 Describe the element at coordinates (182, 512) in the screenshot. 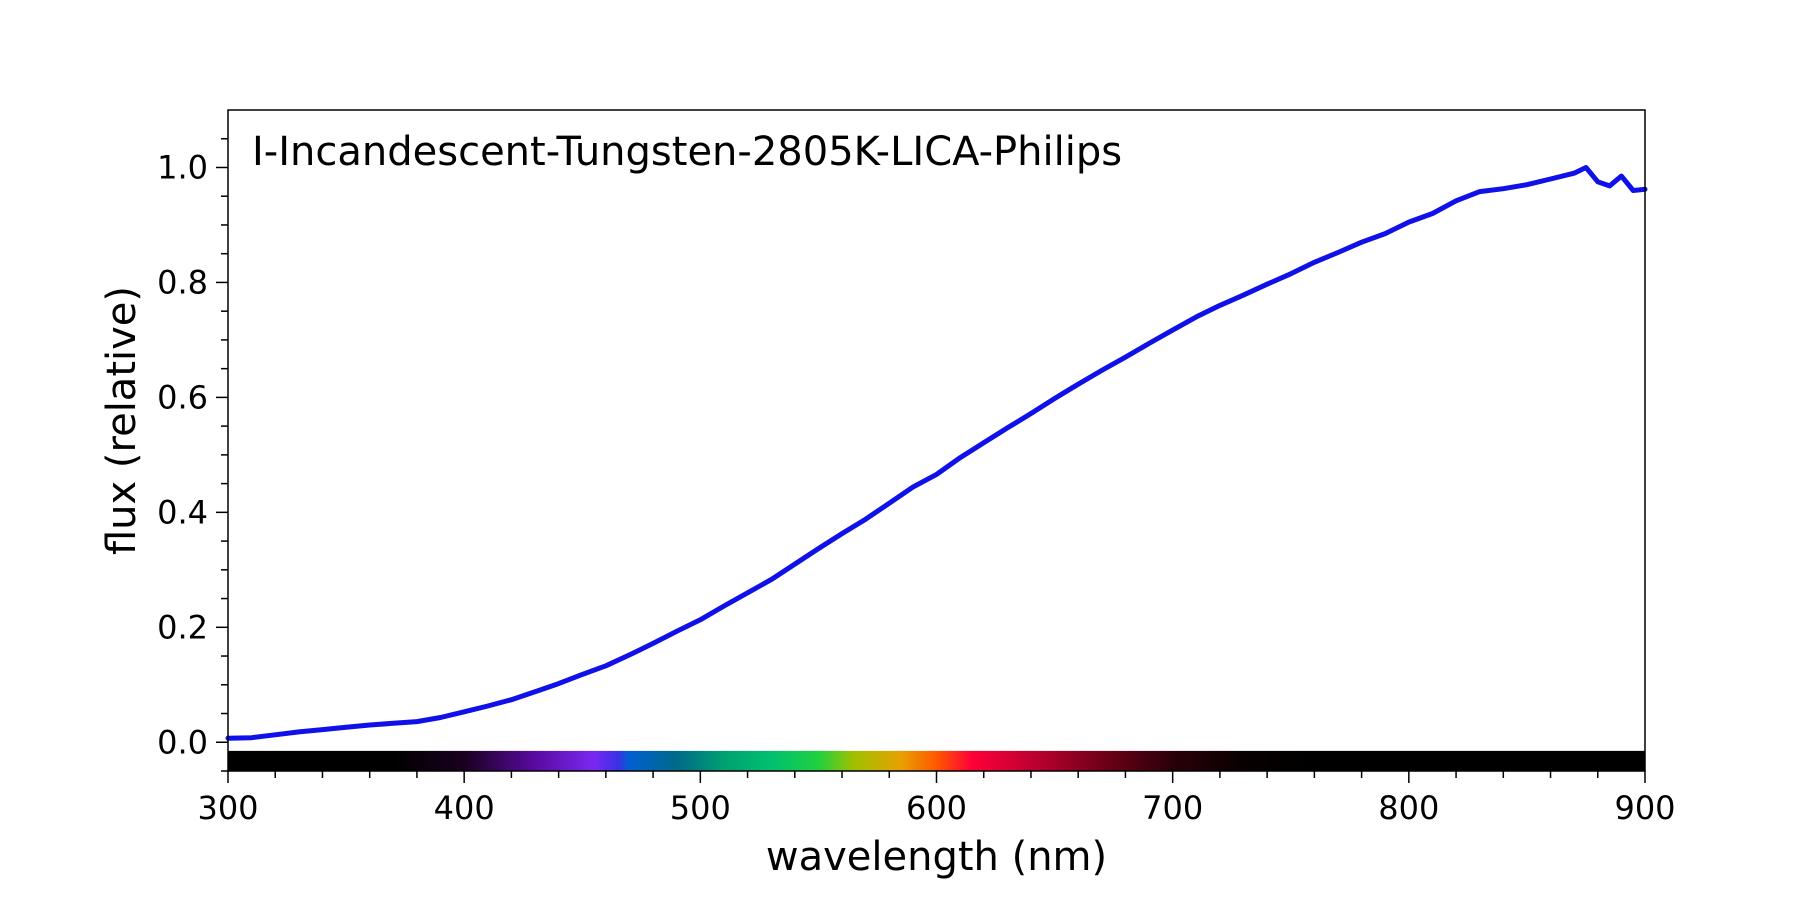

I see `y-tick-label: 0.4` at that location.